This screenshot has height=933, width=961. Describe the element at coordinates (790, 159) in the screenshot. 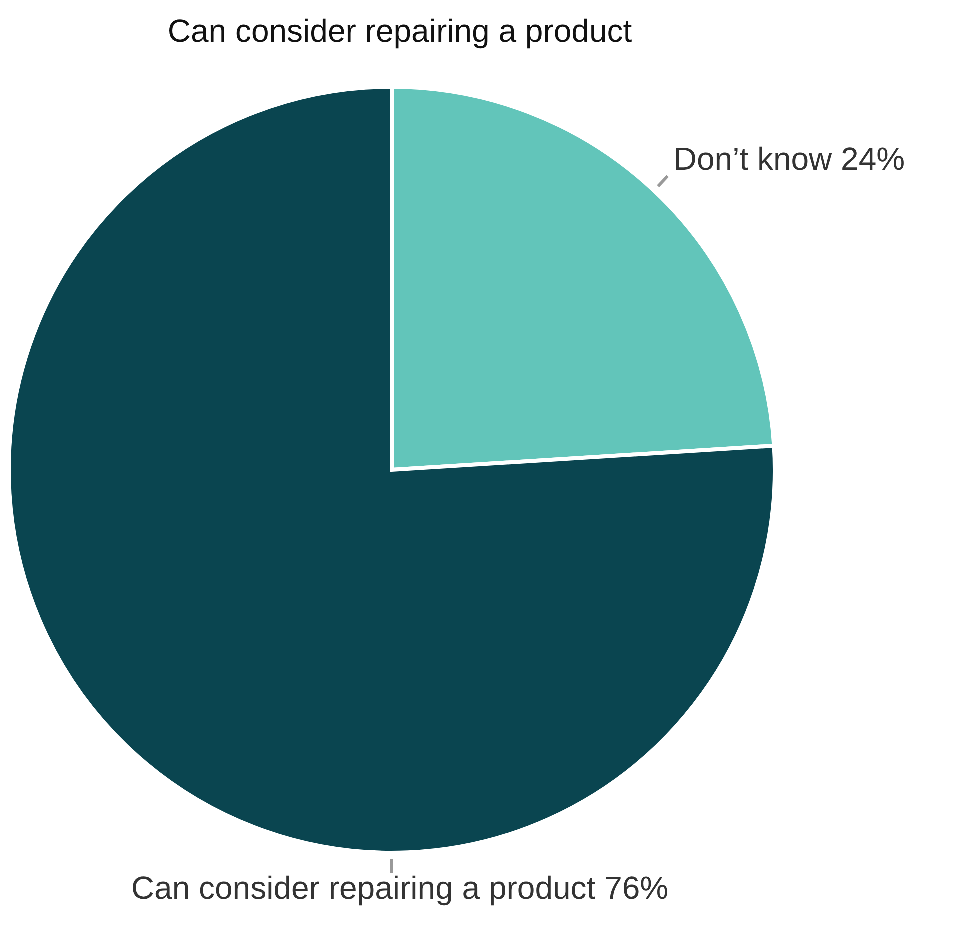

I see `slice-label: Don’t know 24%` at that location.